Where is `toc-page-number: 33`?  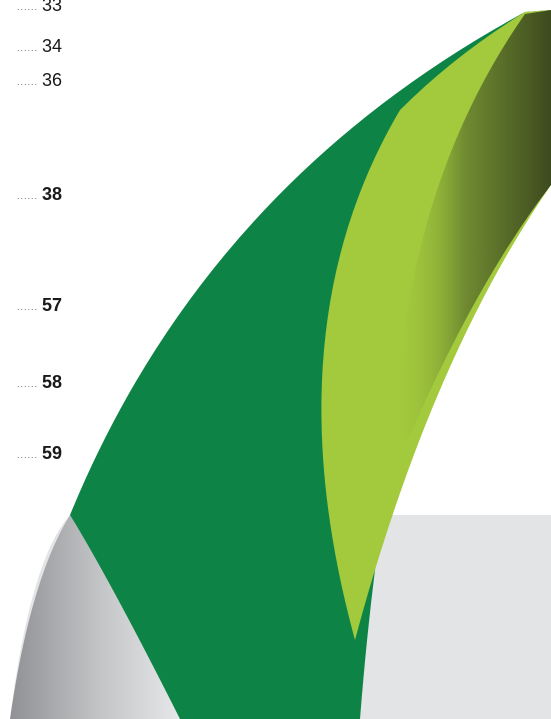 toc-page-number: 33 is located at coordinates (51, 7).